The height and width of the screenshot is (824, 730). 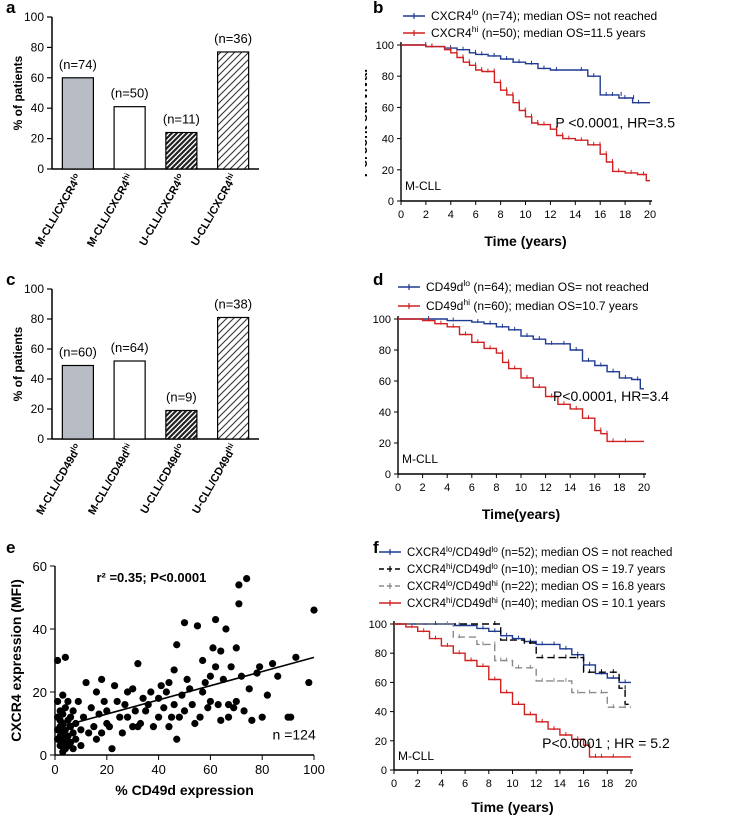 I want to click on text-span: CD49d, so click(x=444, y=306).